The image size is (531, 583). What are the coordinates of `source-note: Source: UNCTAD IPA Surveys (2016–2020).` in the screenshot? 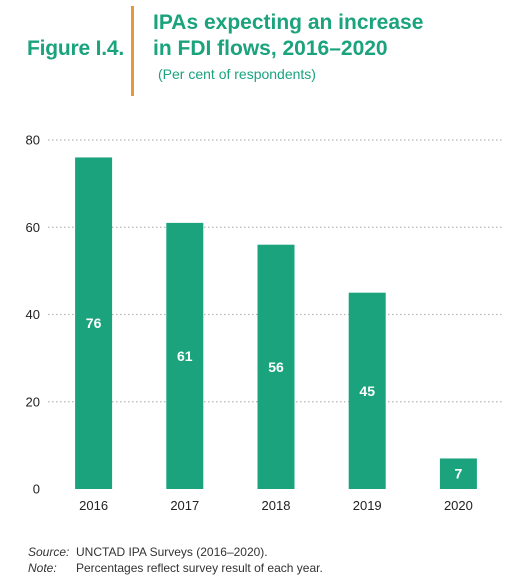 It's located at (175, 552).